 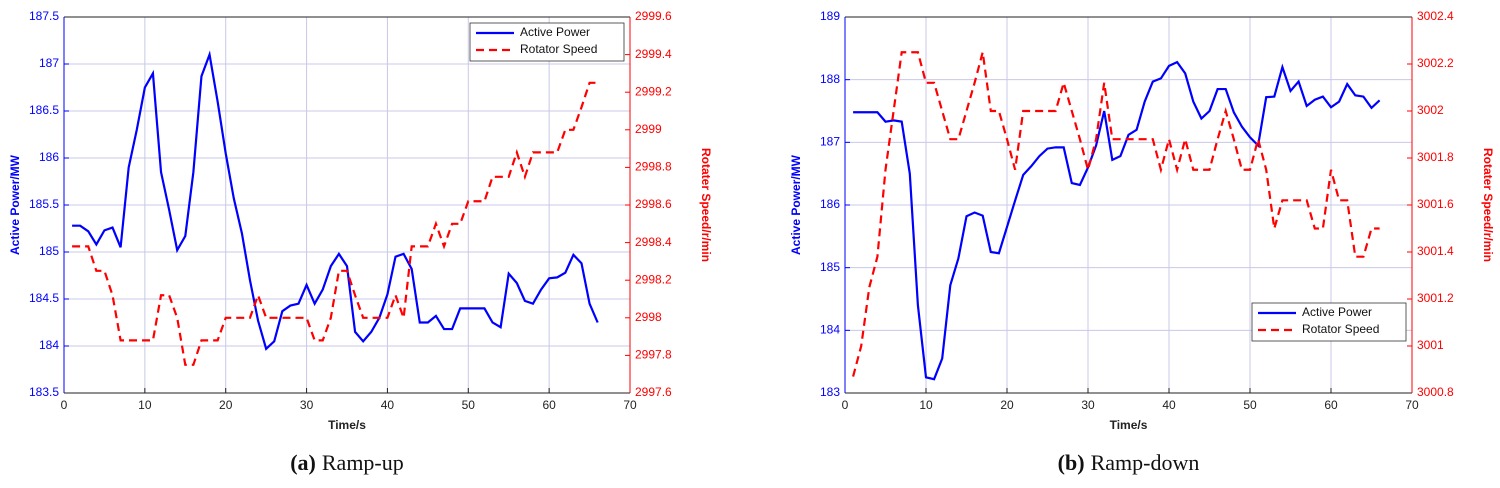 I want to click on caption: (b) Ramp-down, so click(x=1129, y=462).